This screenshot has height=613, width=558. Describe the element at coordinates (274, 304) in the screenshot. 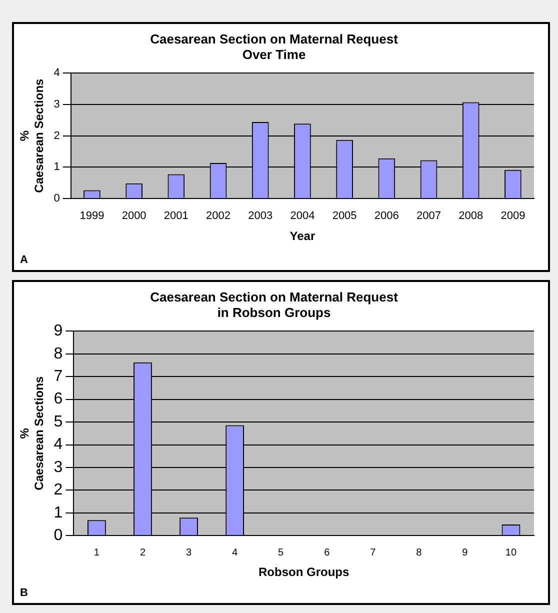

I see `chart-title: Caesarean Section on Maternal Request in Robson Groups` at that location.